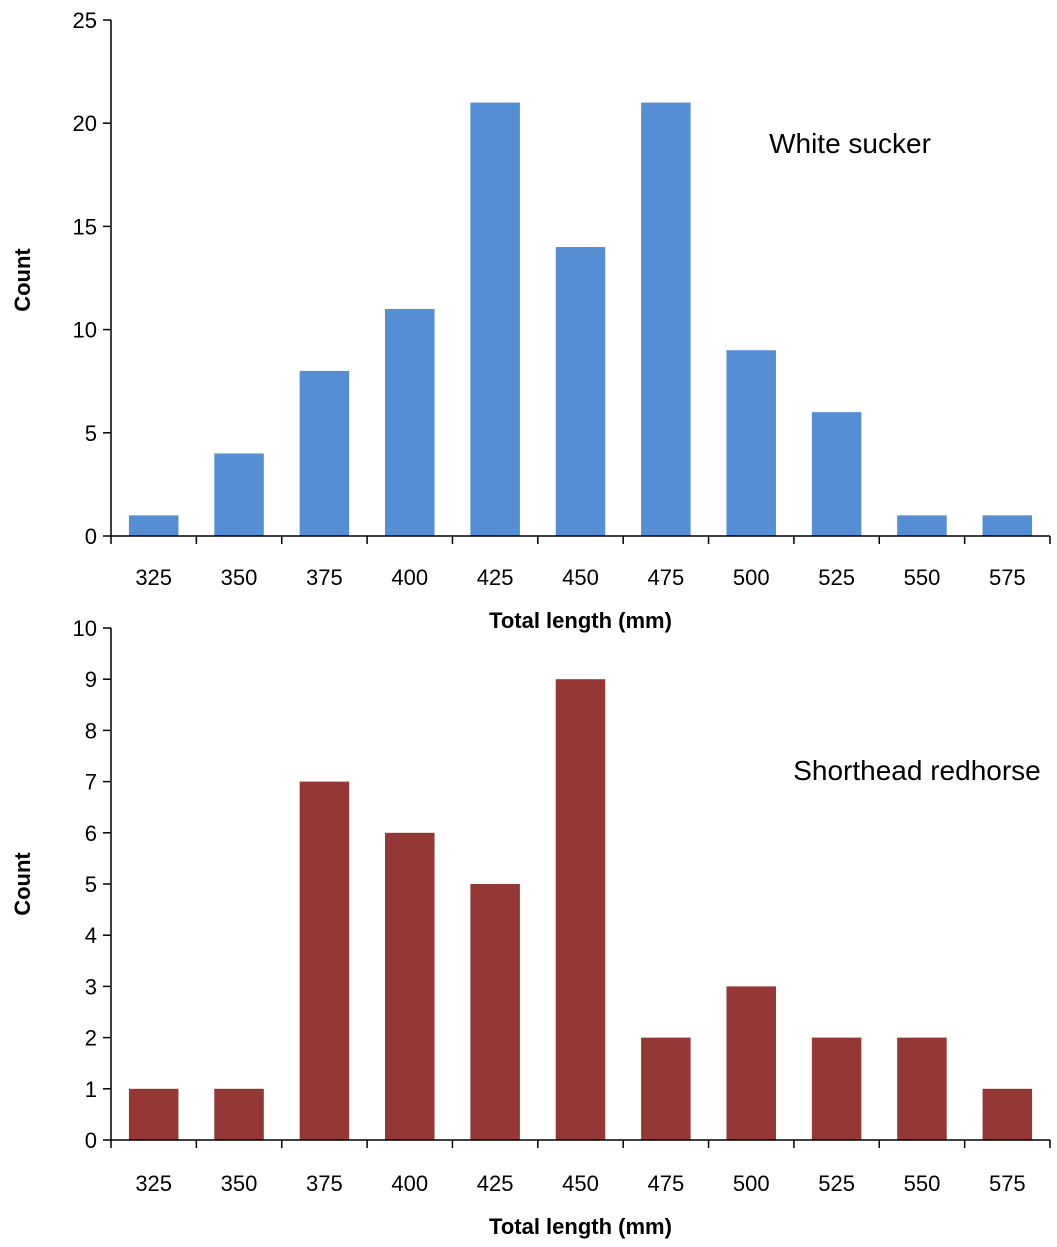  Describe the element at coordinates (92, 278) in the screenshot. I see `y-axis-ticks: 0 5 10 15 20 25` at that location.